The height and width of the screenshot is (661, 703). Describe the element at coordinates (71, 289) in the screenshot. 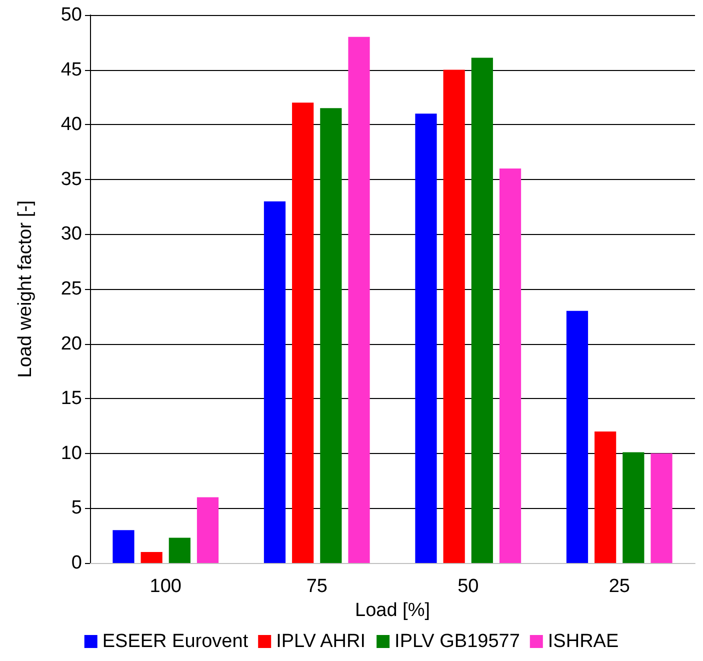

I see `y-tick-label: 25` at that location.